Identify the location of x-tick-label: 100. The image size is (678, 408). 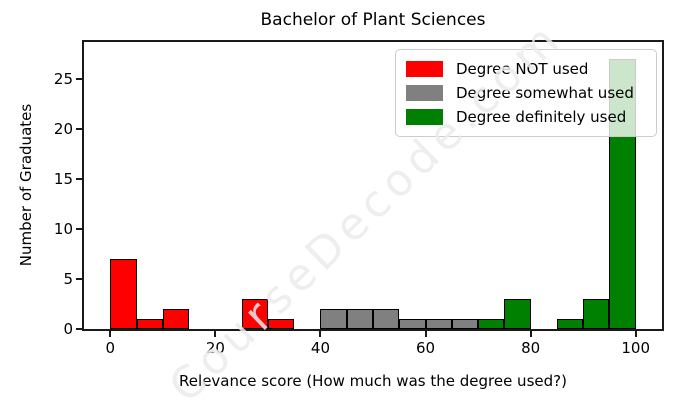
(636, 348).